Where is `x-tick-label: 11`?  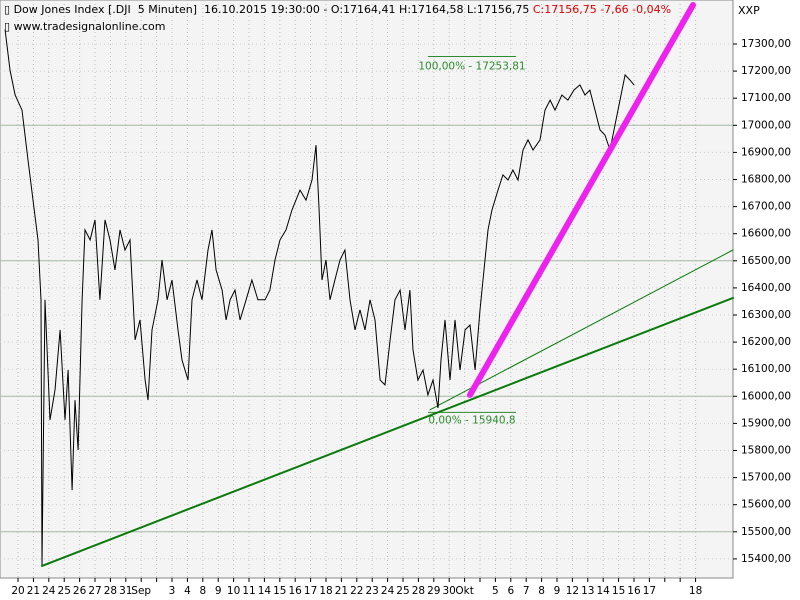 x-tick-label: 11 is located at coordinates (248, 591).